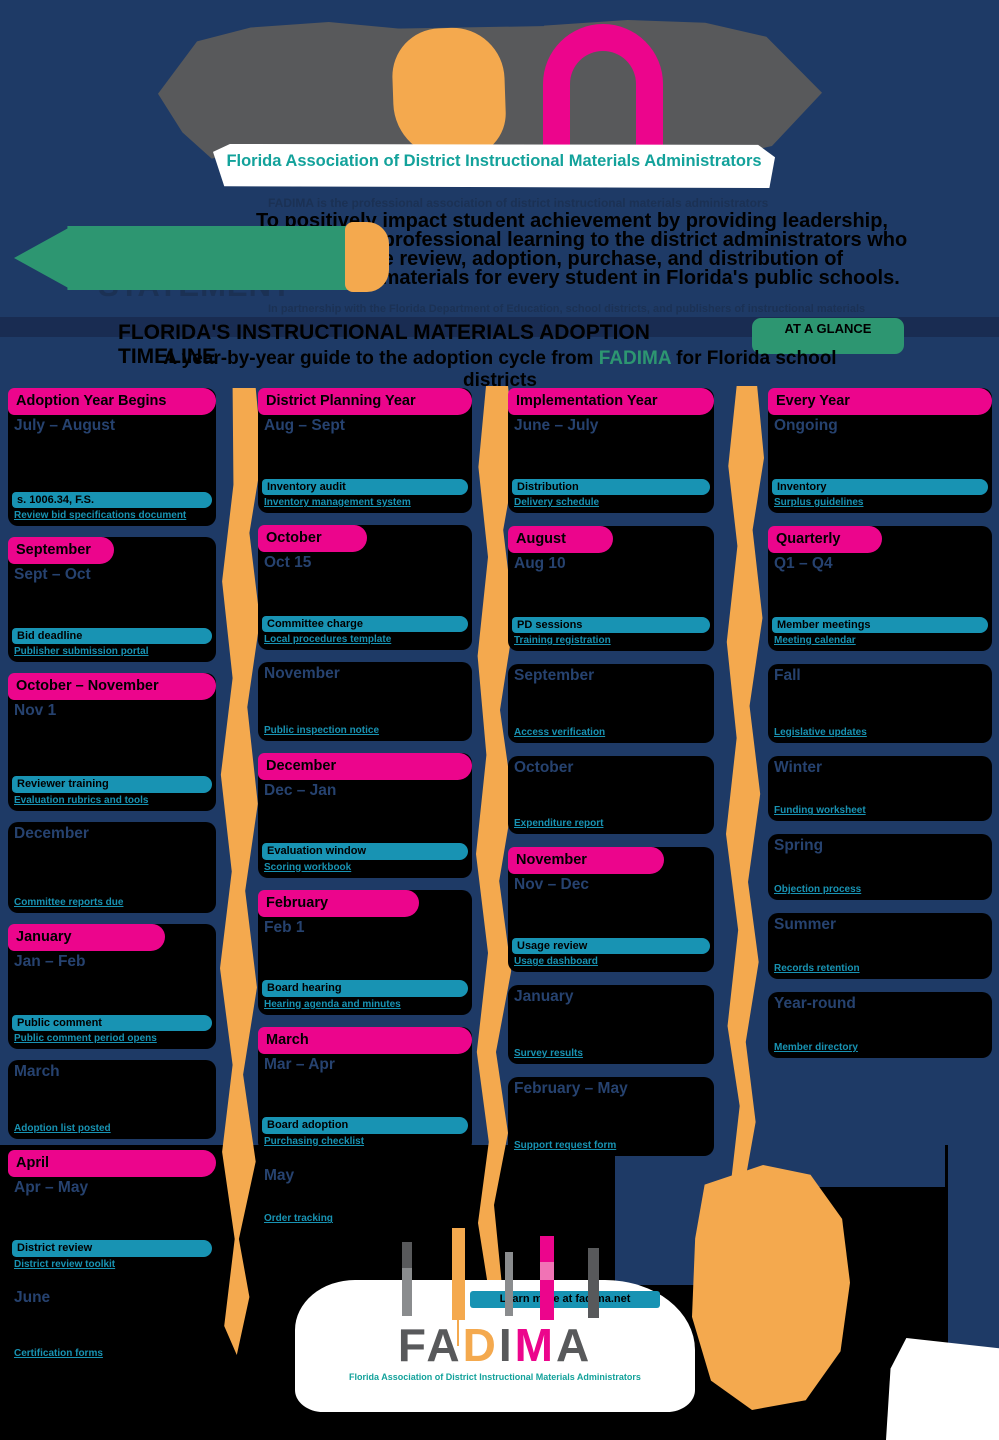 The width and height of the screenshot is (999, 1440). What do you see at coordinates (818, 890) in the screenshot?
I see `entry-link: Objection process` at bounding box center [818, 890].